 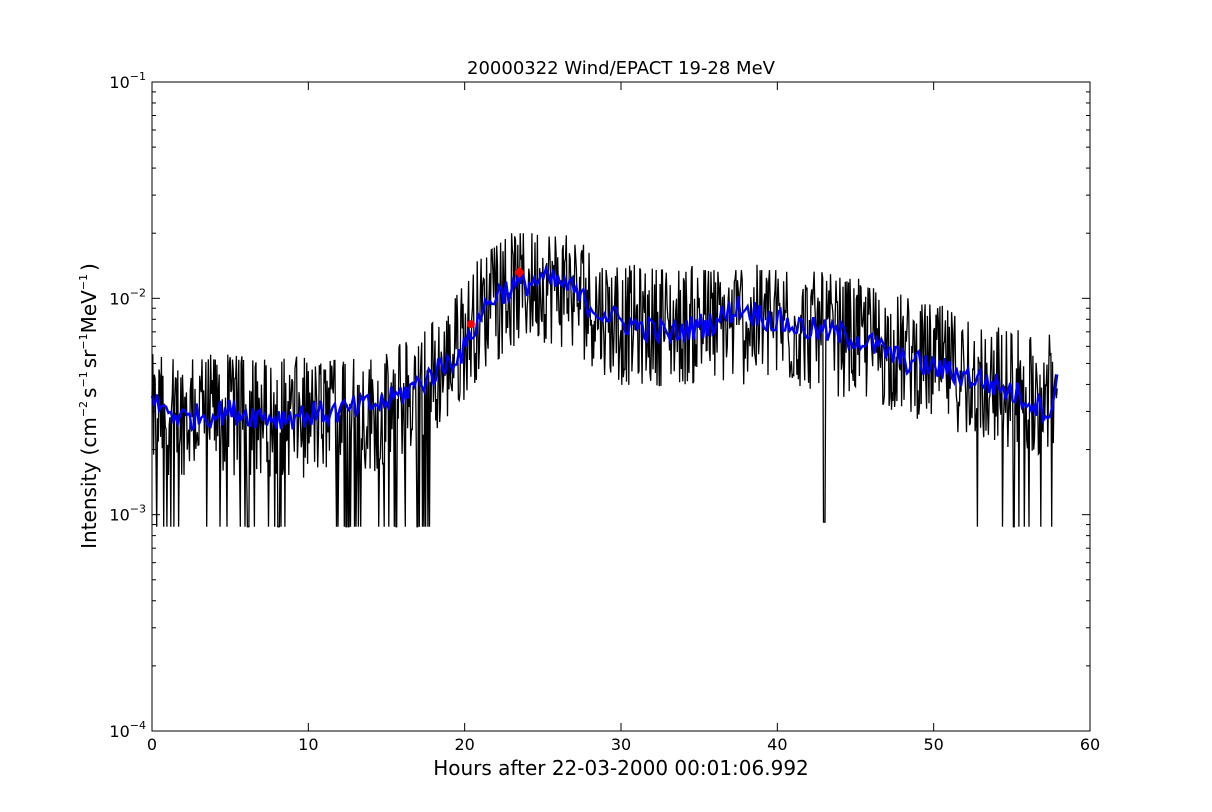 What do you see at coordinates (138, 509) in the screenshot?
I see `y-tick-exponent: −3` at bounding box center [138, 509].